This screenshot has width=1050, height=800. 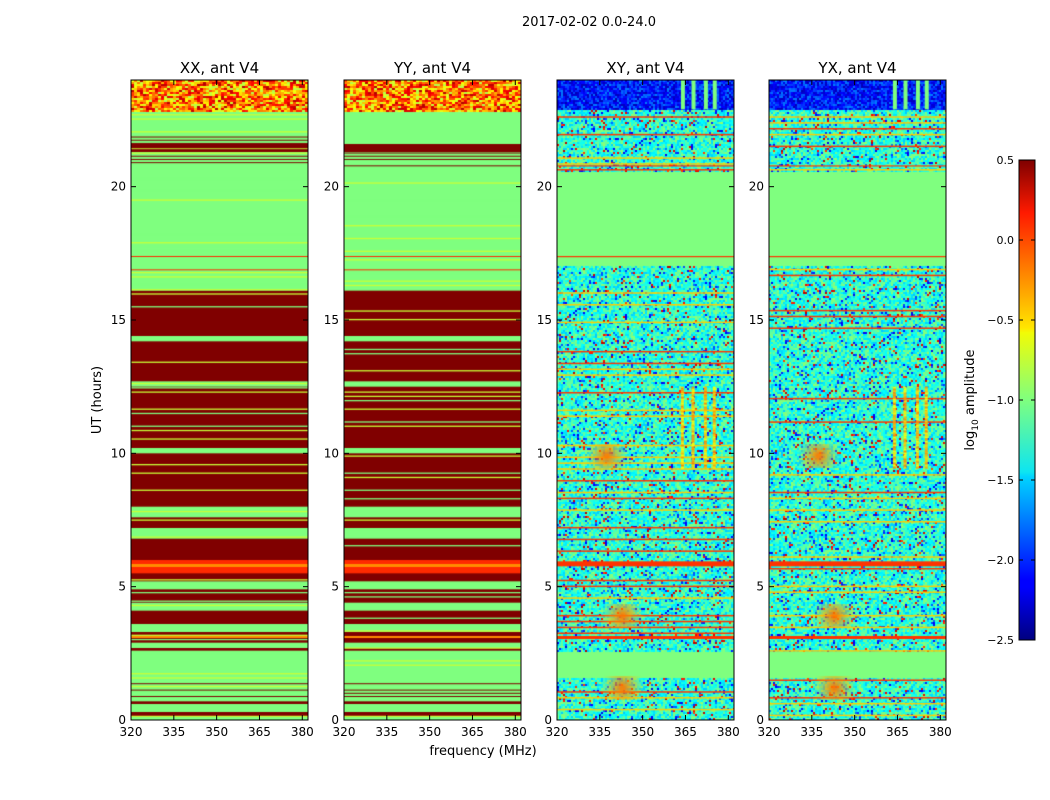 I want to click on panel-title: YX, ant V4, so click(x=856, y=68).